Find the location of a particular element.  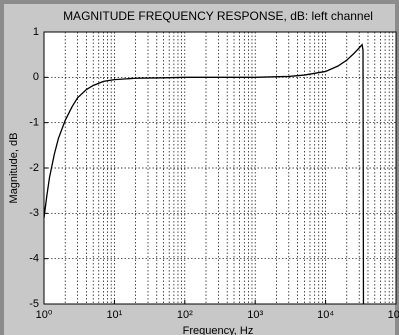

x-tick-label: 10¹ is located at coordinates (114, 315).